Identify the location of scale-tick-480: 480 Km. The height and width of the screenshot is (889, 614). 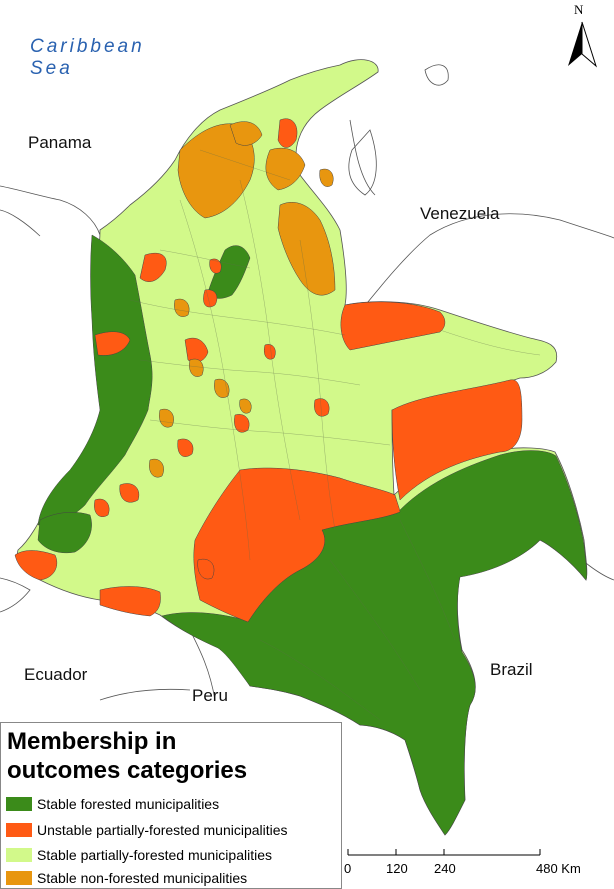
(558, 868).